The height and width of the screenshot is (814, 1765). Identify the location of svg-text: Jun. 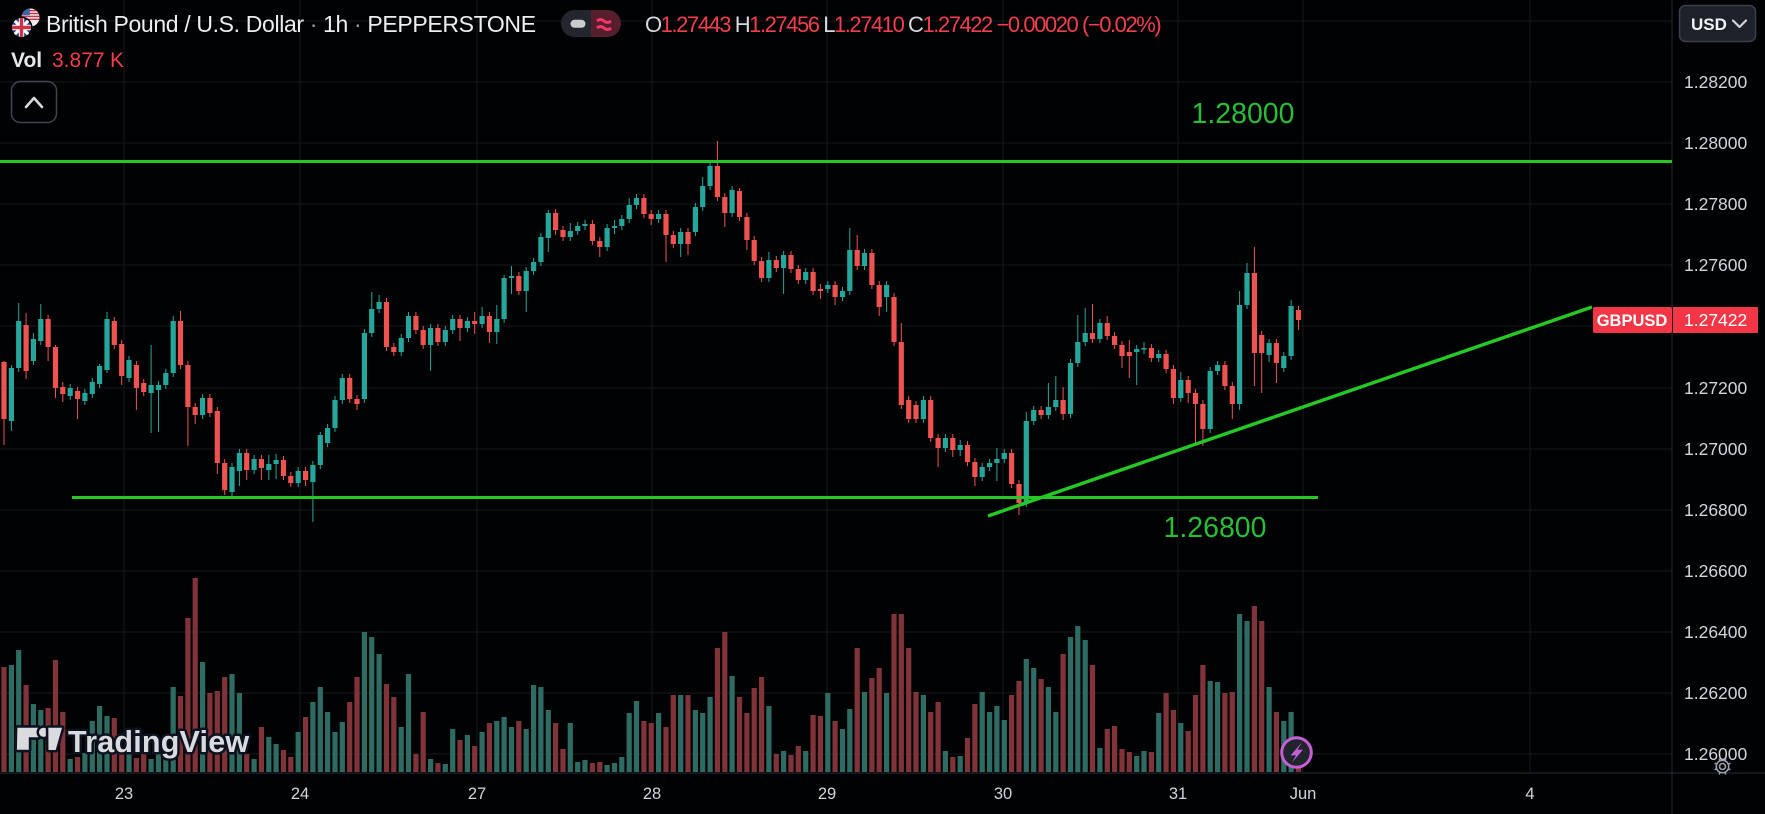
(1303, 794).